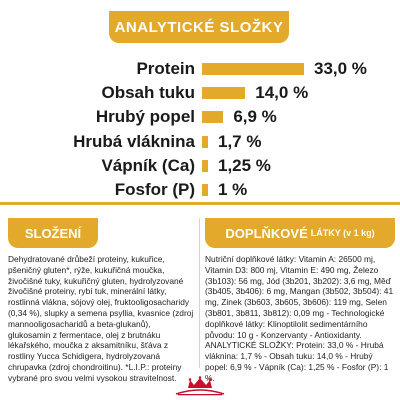  What do you see at coordinates (200, 69) in the screenshot?
I see `analytics-row: Protein 33,0 %` at bounding box center [200, 69].